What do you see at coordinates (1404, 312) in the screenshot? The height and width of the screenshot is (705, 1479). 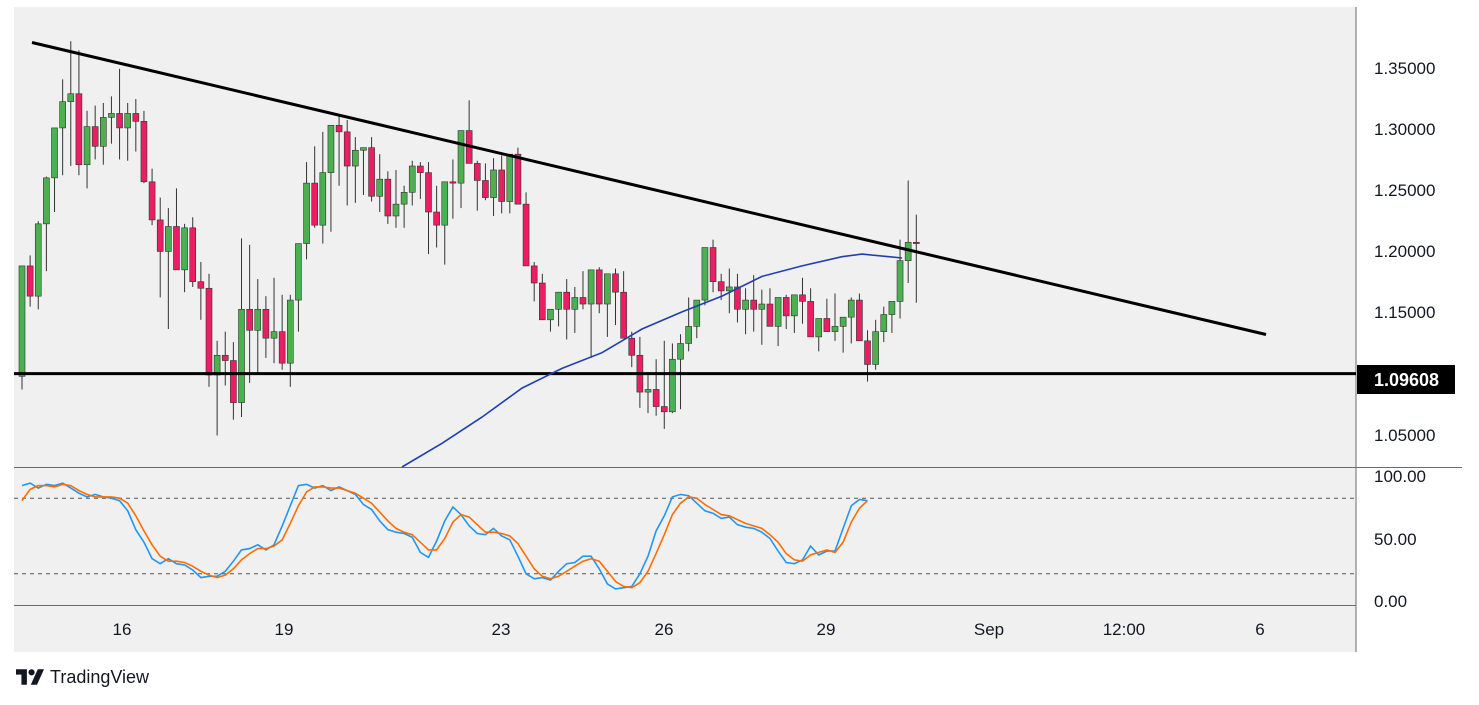 I see `price-tick-label: 1.15000` at bounding box center [1404, 312].